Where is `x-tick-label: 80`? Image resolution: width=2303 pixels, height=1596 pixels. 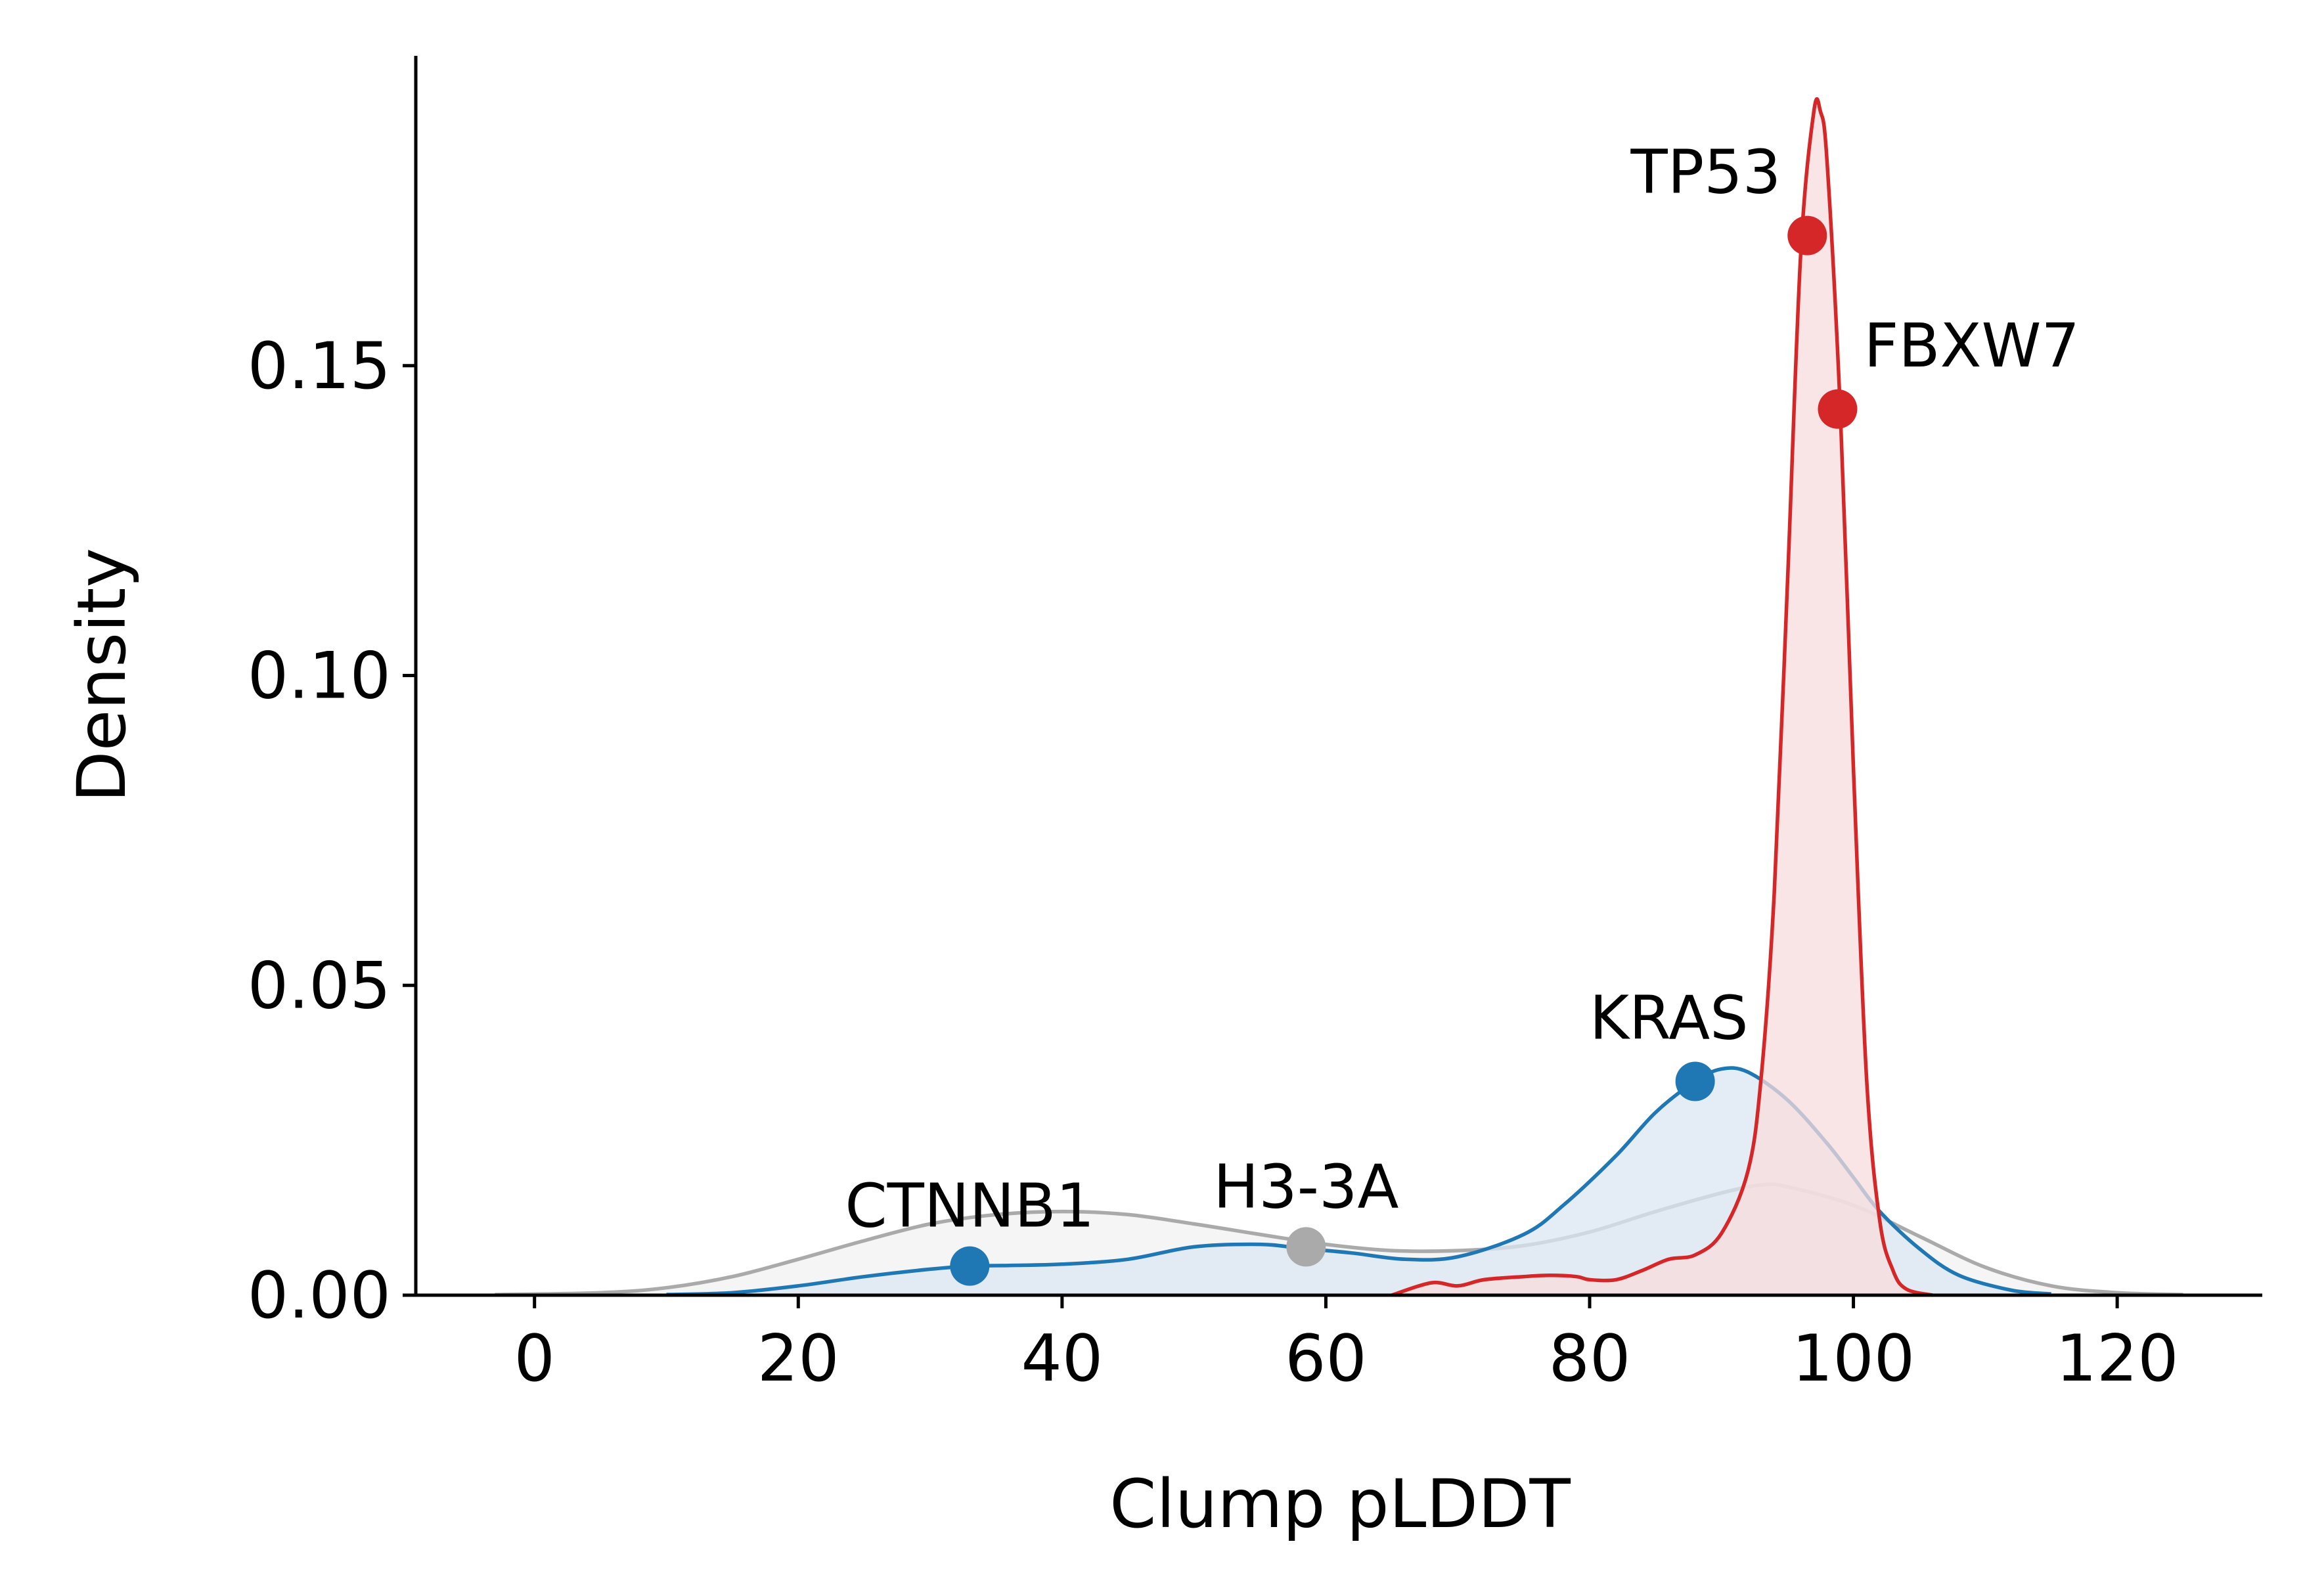 x-tick-label: 80 is located at coordinates (1590, 1358).